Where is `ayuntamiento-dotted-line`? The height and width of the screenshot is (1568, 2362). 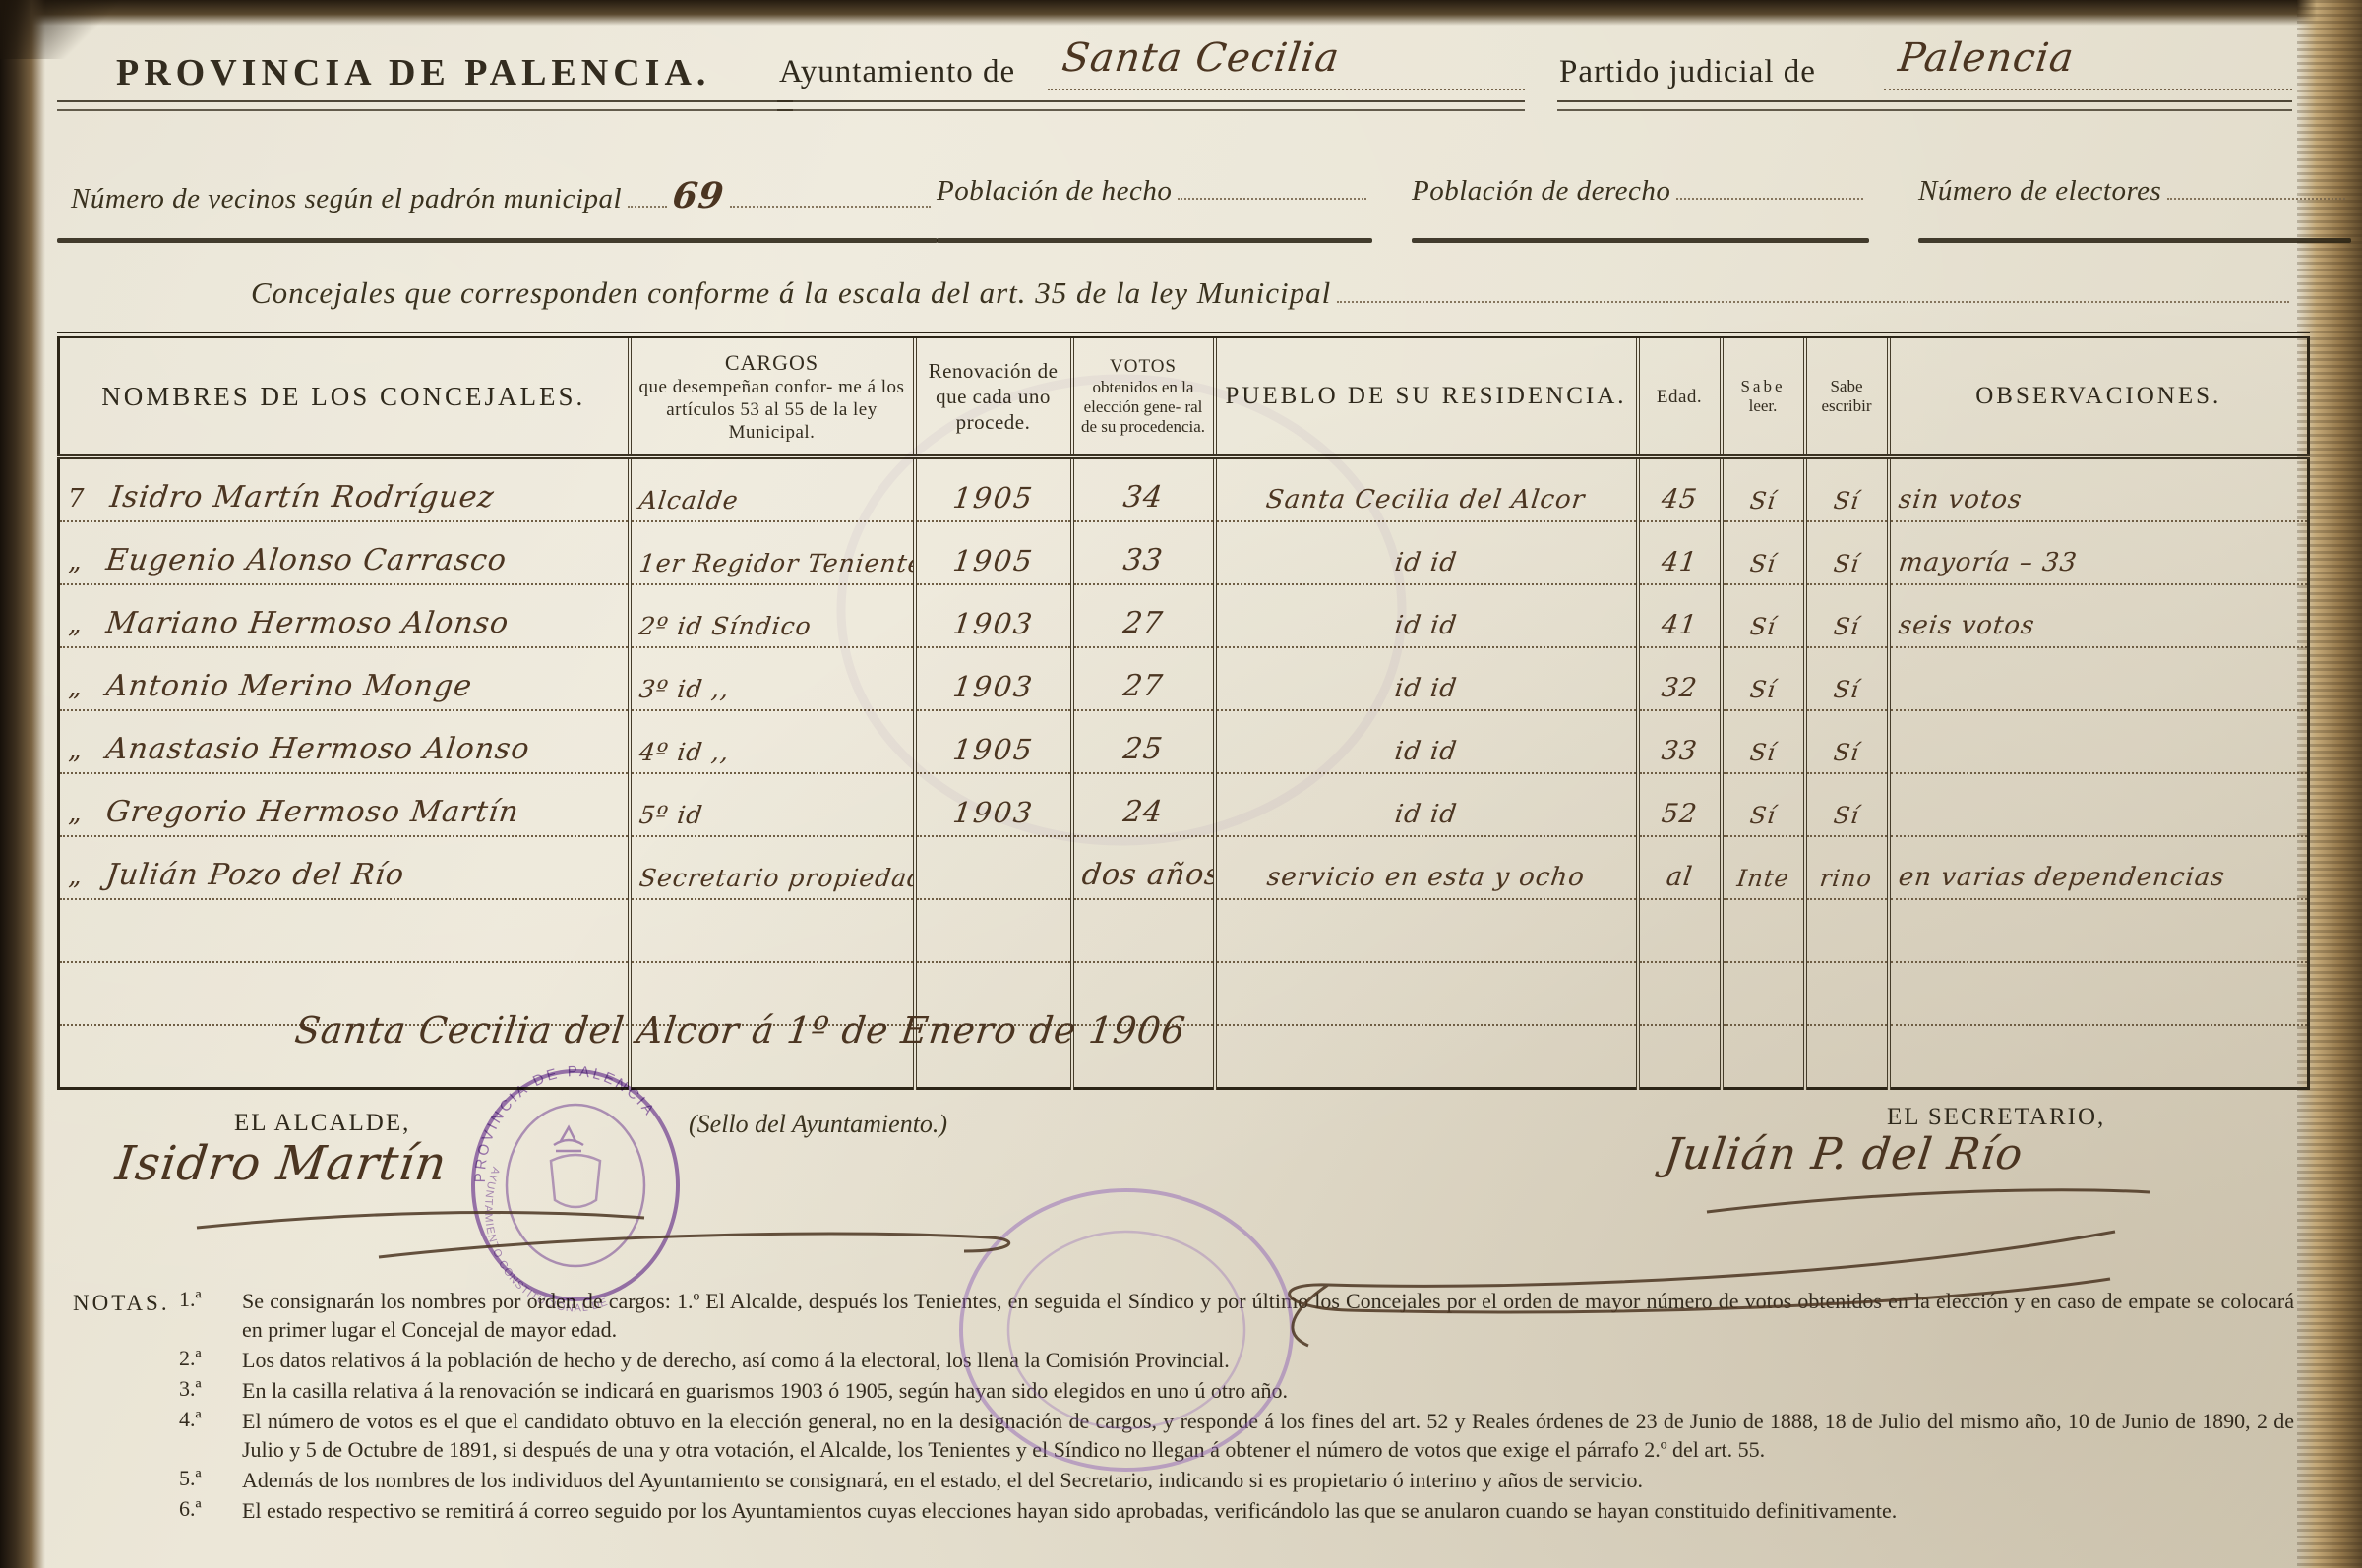
ayuntamiento-dotted-line is located at coordinates (1286, 80).